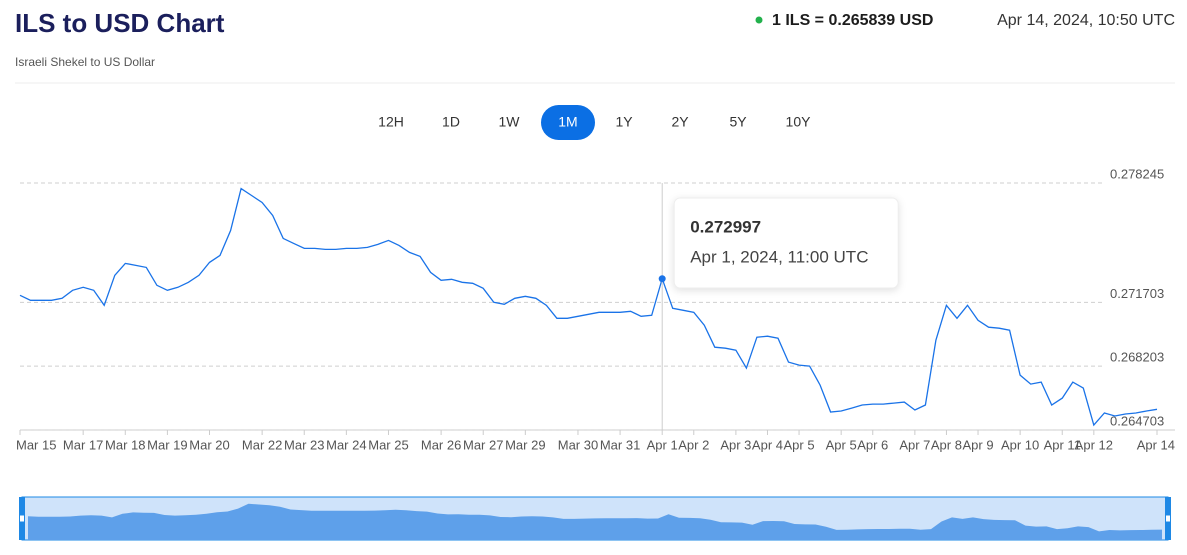 The image size is (1187, 555). I want to click on navigator, so click(595, 518).